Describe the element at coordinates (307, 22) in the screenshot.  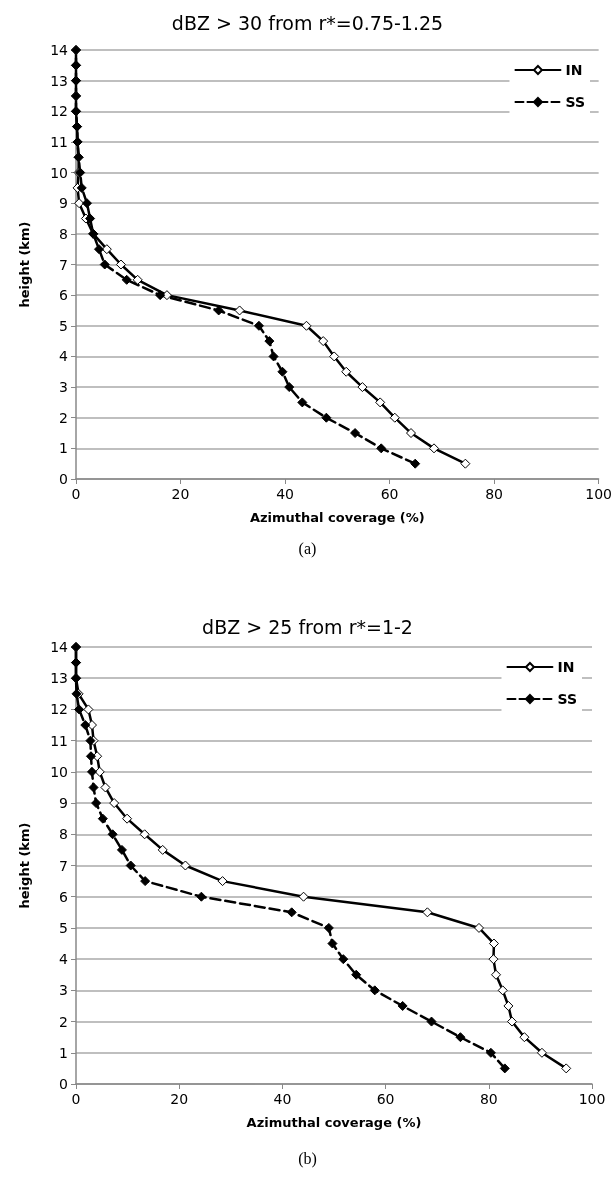
I see `chart-title: dBZ > 30 from r*=0.75-1.25` at that location.